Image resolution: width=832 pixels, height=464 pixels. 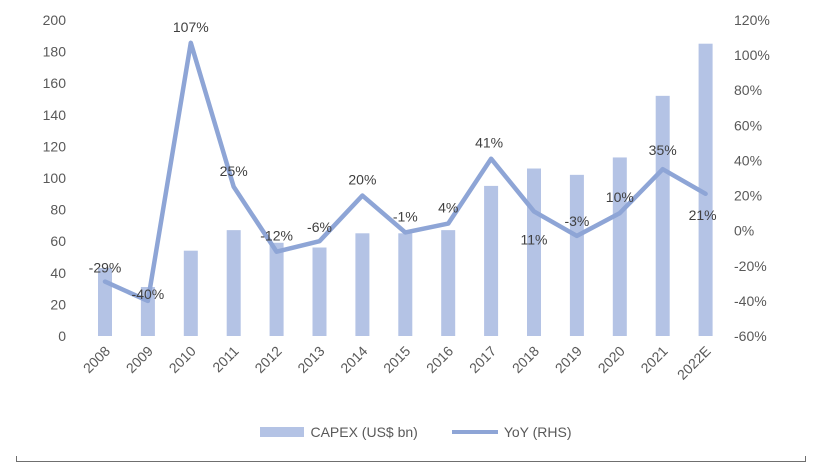 What do you see at coordinates (364, 432) in the screenshot?
I see `legend-label-capex: CAPEX (US$ bn)` at bounding box center [364, 432].